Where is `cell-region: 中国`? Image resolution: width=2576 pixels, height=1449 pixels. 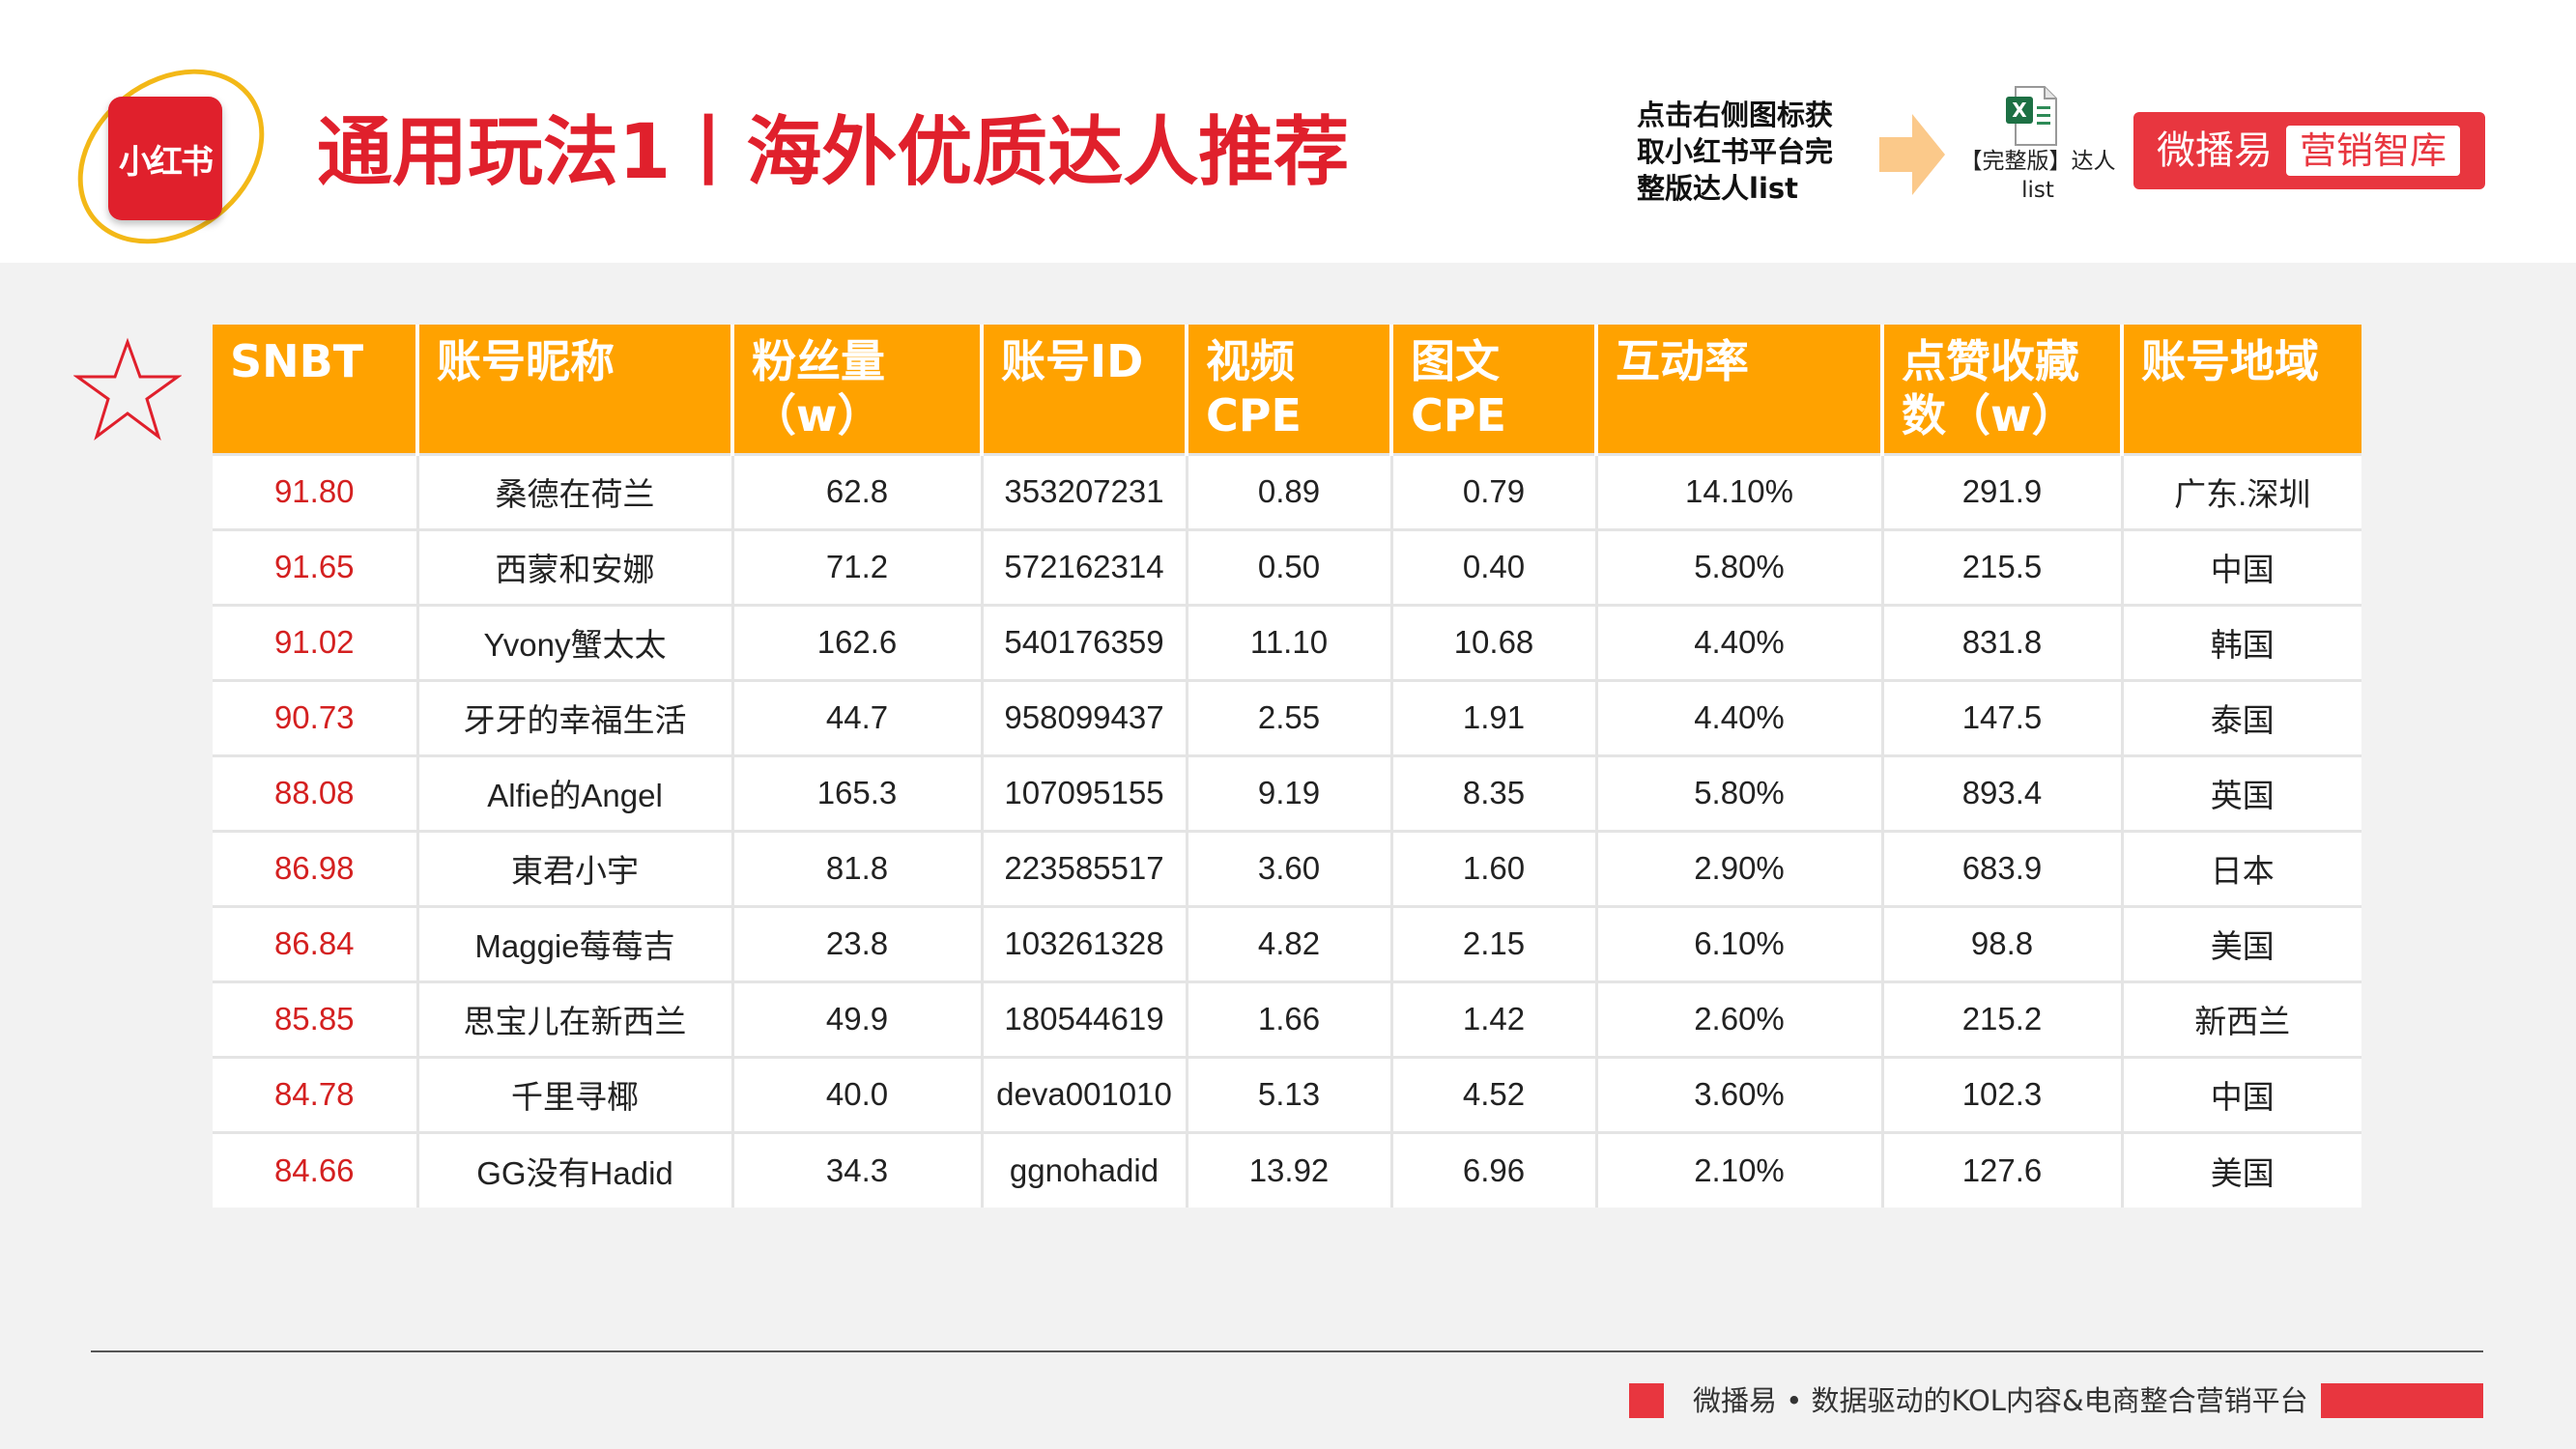 cell-region: 中国 is located at coordinates (2242, 1093).